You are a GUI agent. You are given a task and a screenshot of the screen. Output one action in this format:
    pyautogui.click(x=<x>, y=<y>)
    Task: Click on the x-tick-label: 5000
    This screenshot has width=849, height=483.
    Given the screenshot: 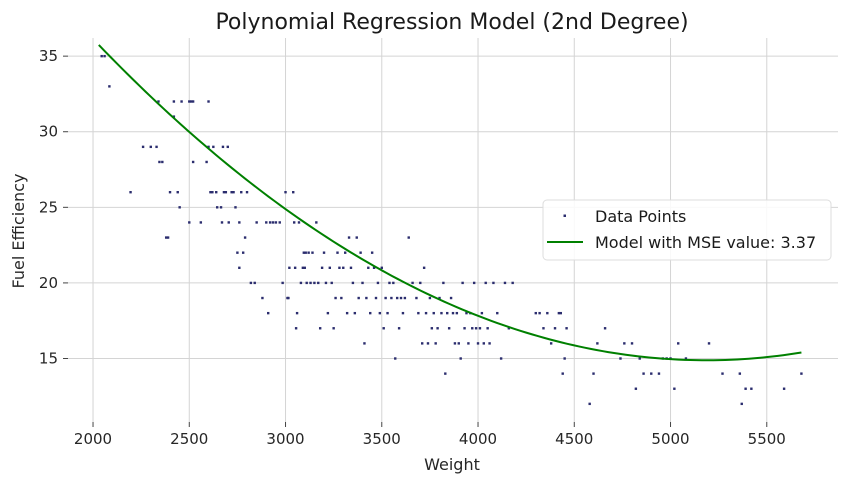 What is the action you would take?
    pyautogui.click(x=670, y=439)
    